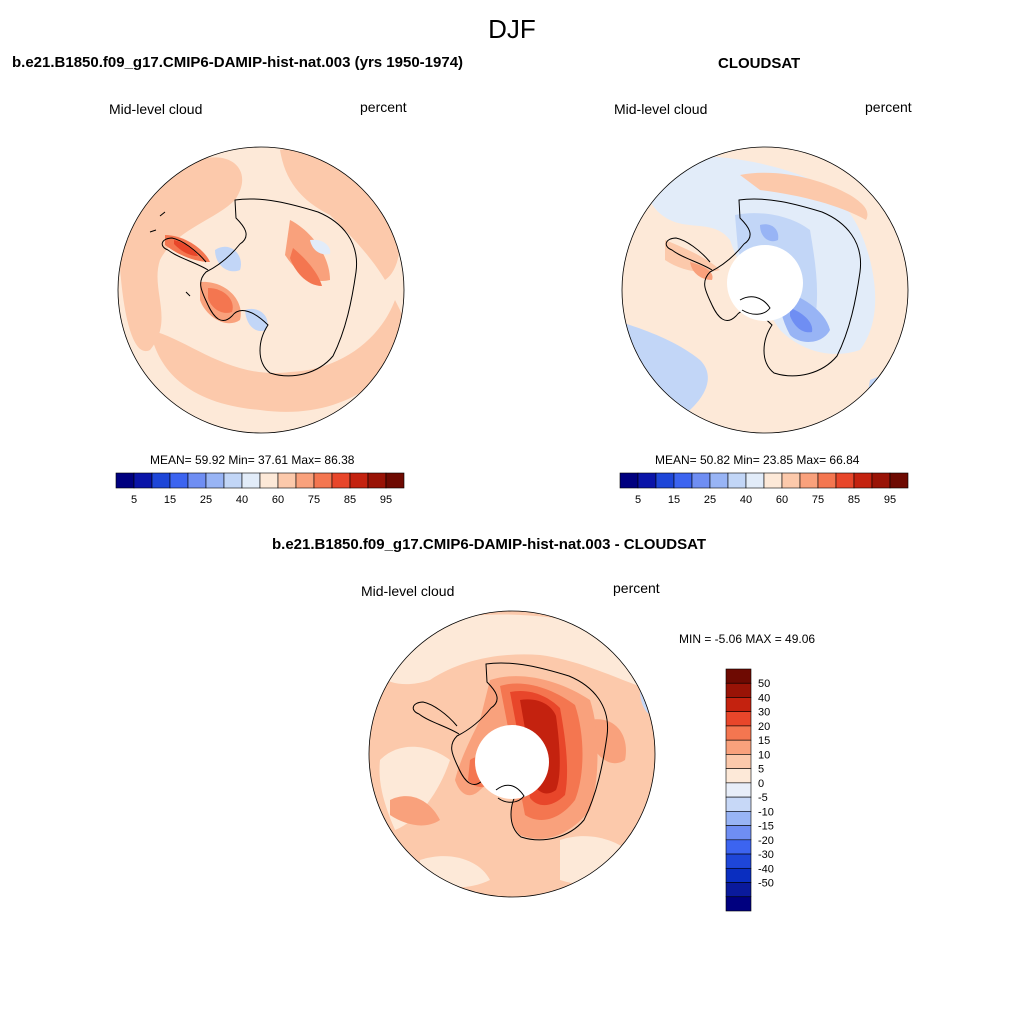  I want to click on diff-colorbar-tick-label: -20, so click(766, 841).